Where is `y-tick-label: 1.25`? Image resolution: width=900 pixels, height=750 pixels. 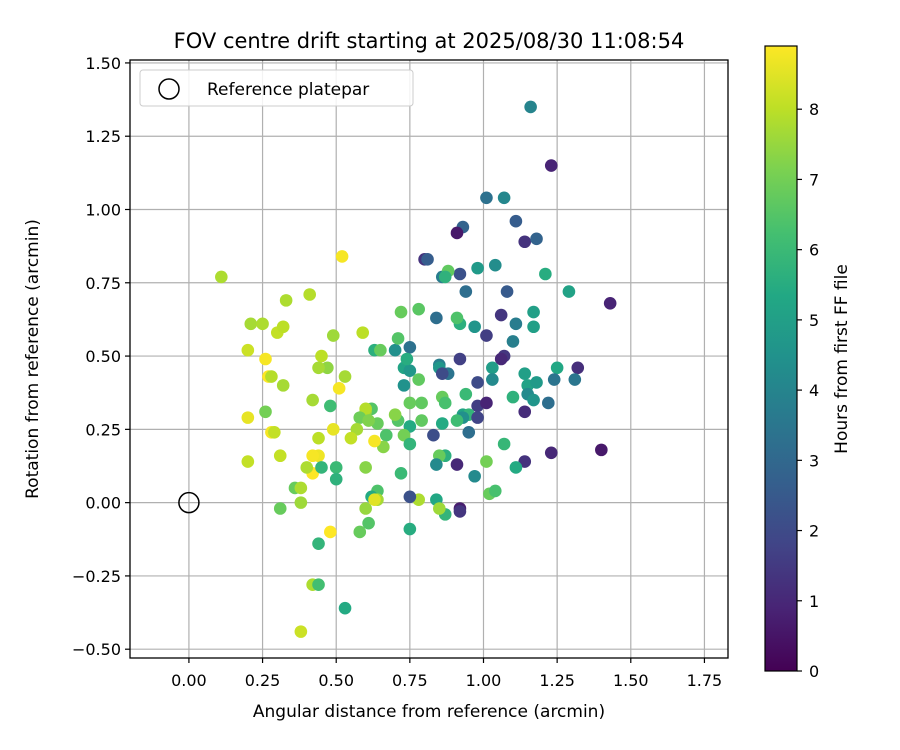
y-tick-label: 1.25 is located at coordinates (103, 136).